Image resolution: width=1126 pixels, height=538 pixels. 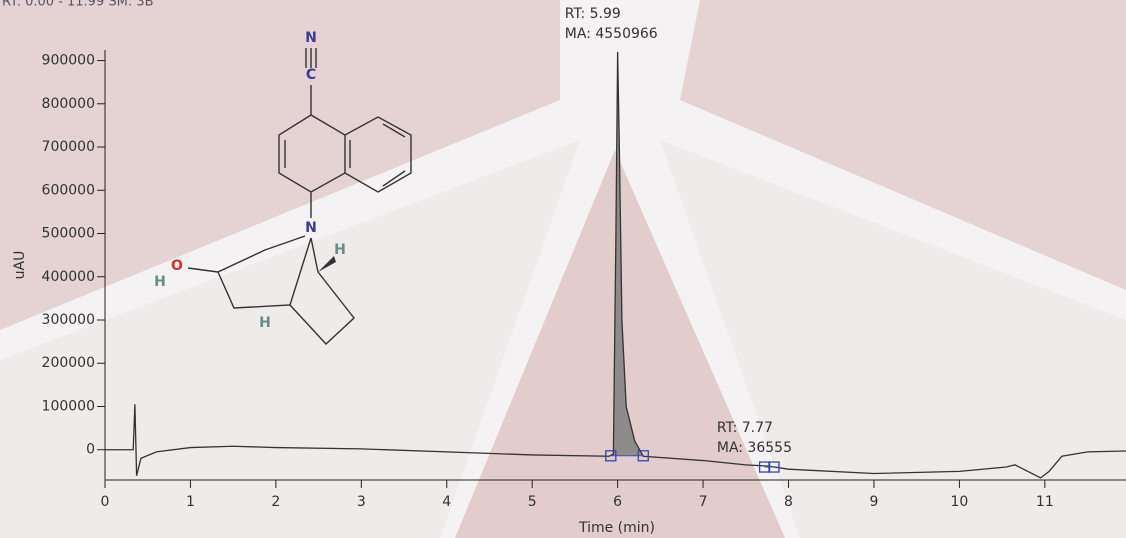 I want to click on x-tick-label: 3, so click(x=361, y=502).